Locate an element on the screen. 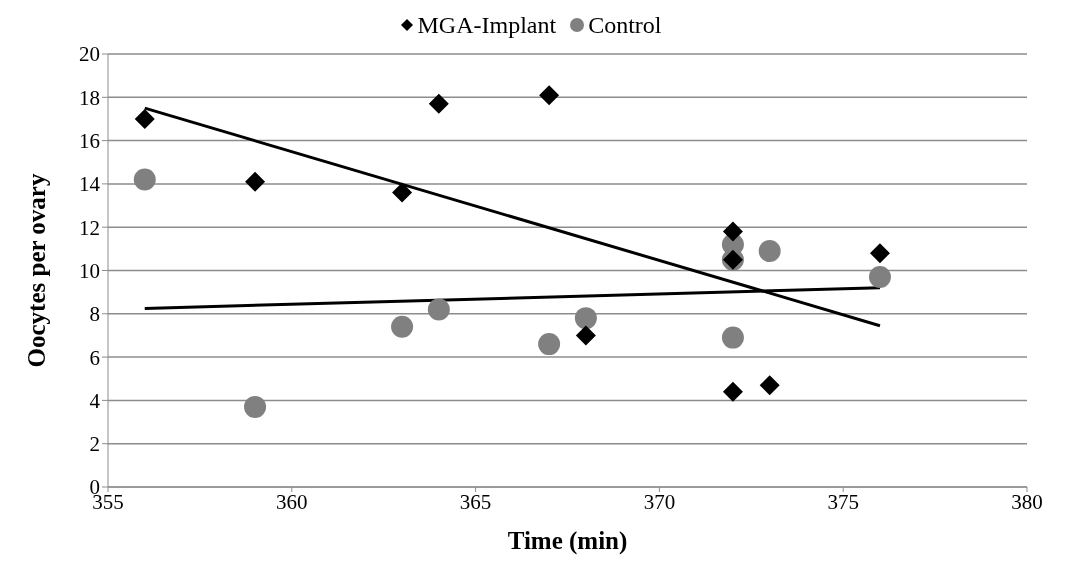 The height and width of the screenshot is (579, 1075). x-tick-label: 380 is located at coordinates (1027, 501).